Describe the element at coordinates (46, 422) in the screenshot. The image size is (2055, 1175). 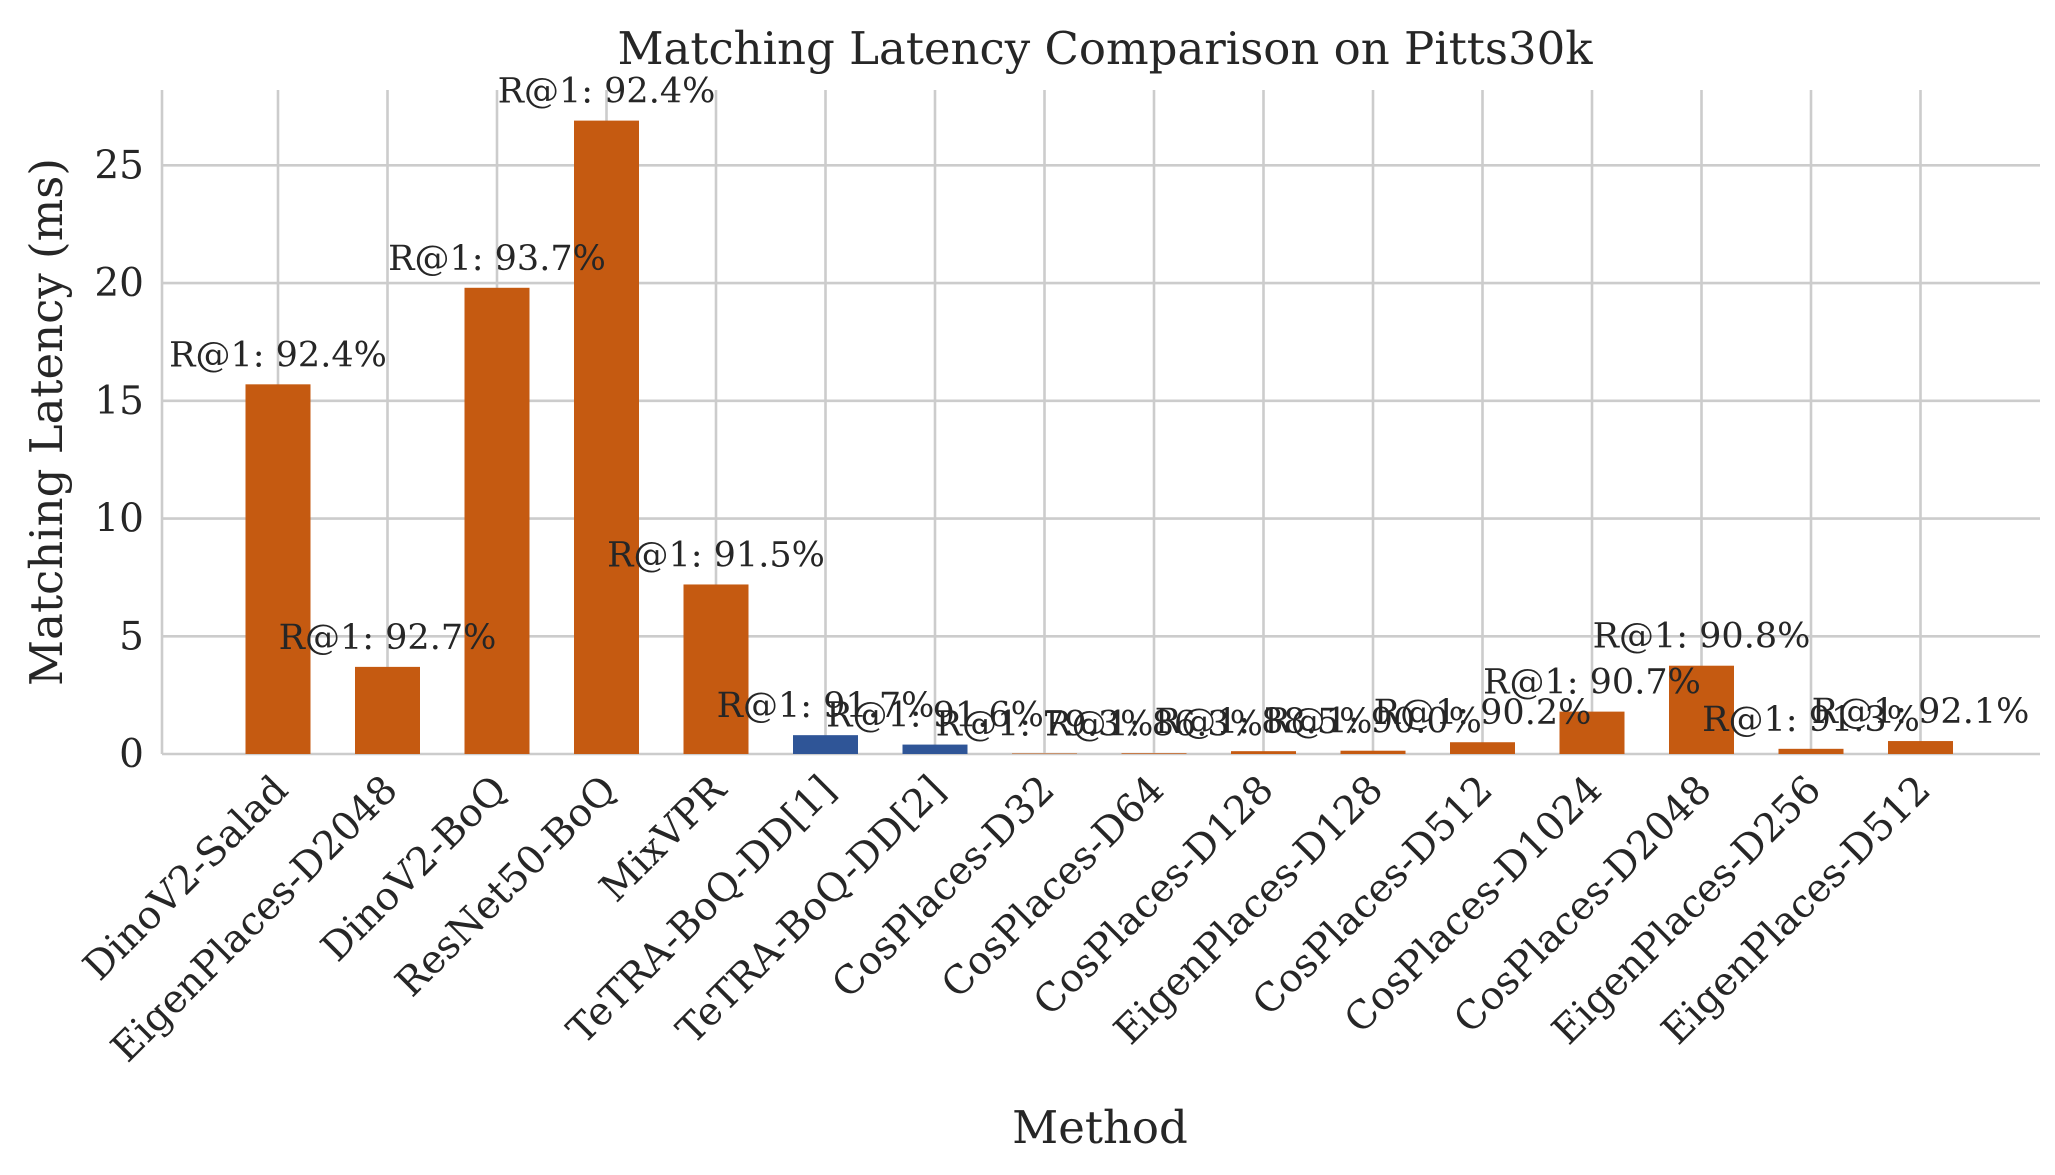
I see `y-axis-title: Matching Latency (ms)` at that location.